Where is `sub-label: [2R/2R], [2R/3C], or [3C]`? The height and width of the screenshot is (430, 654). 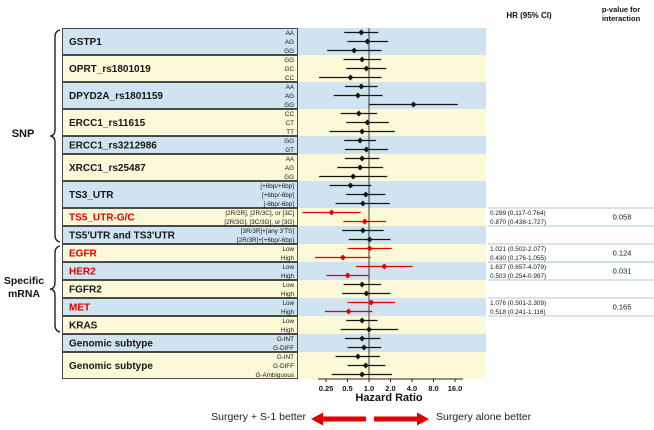 sub-label: [2R/2R], [2R/3C], or [3C] is located at coordinates (259, 213).